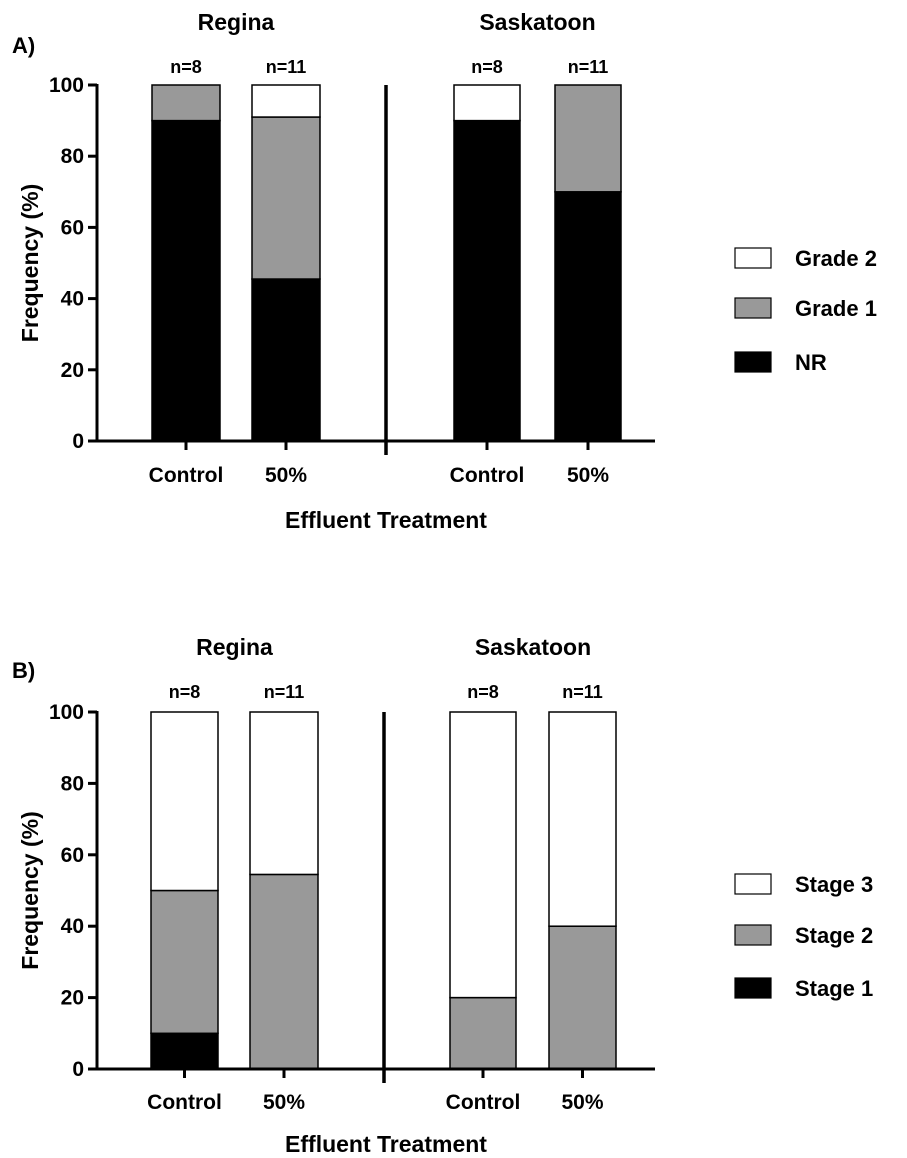 The width and height of the screenshot is (907, 1158). I want to click on legend-label: Stage 2, so click(834, 935).